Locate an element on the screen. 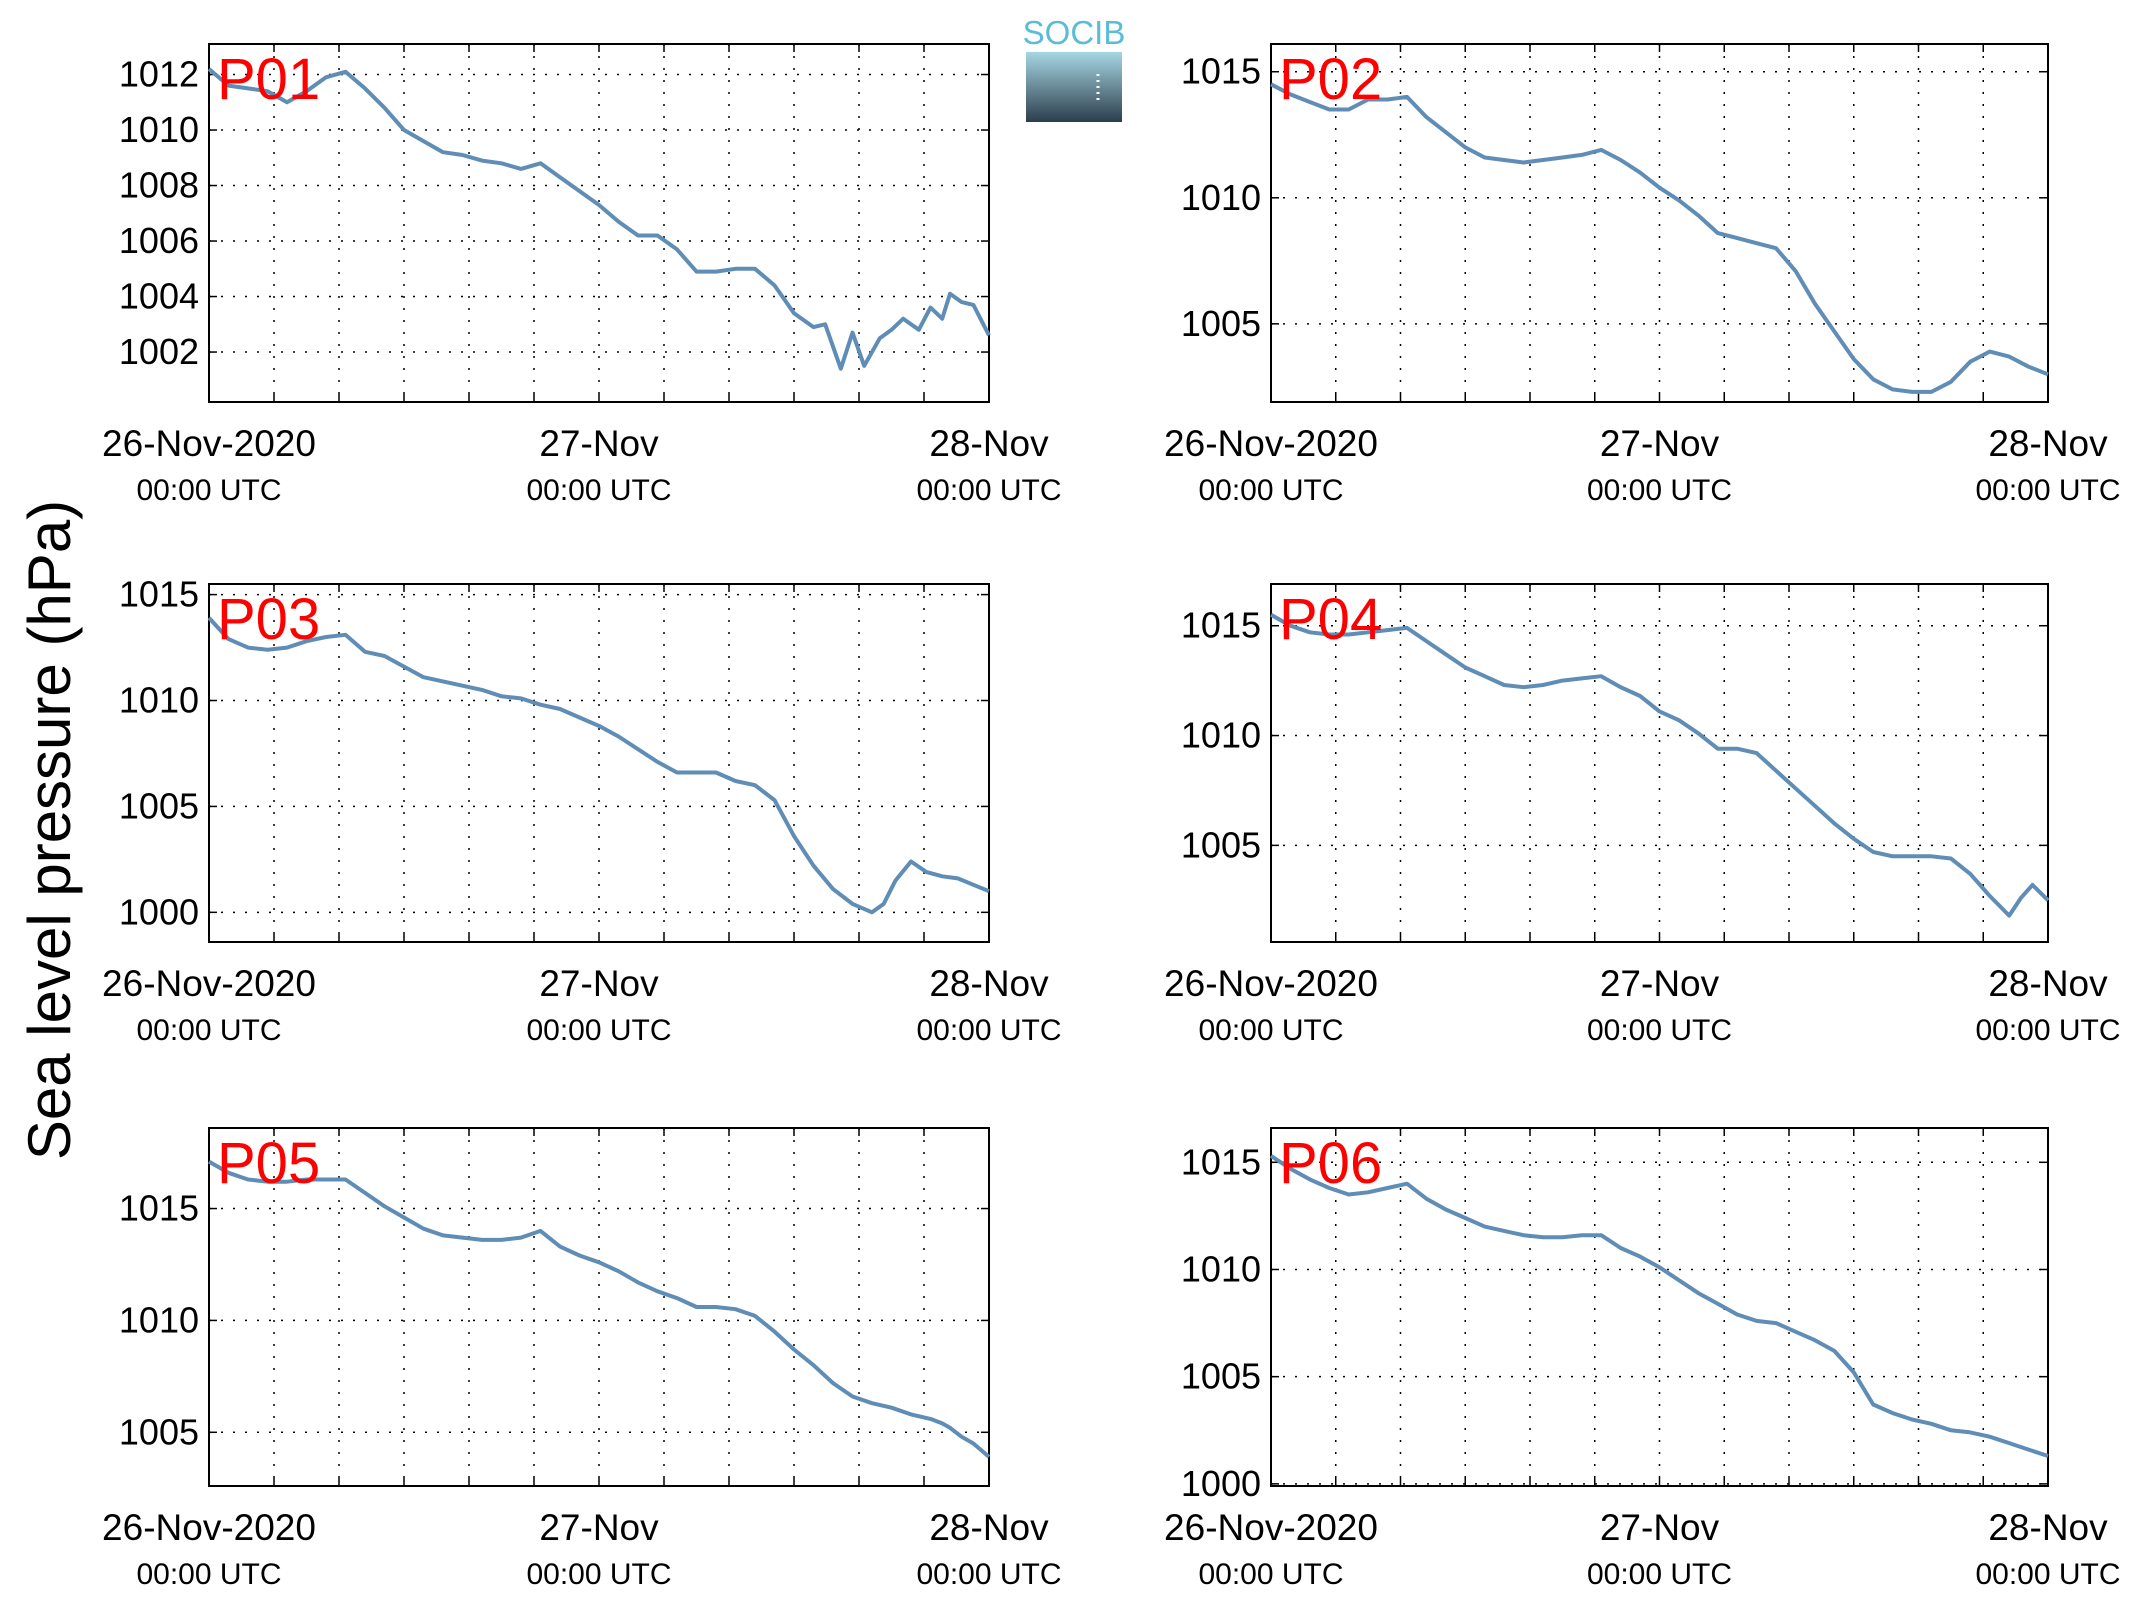  station-label: P03 is located at coordinates (268, 619).